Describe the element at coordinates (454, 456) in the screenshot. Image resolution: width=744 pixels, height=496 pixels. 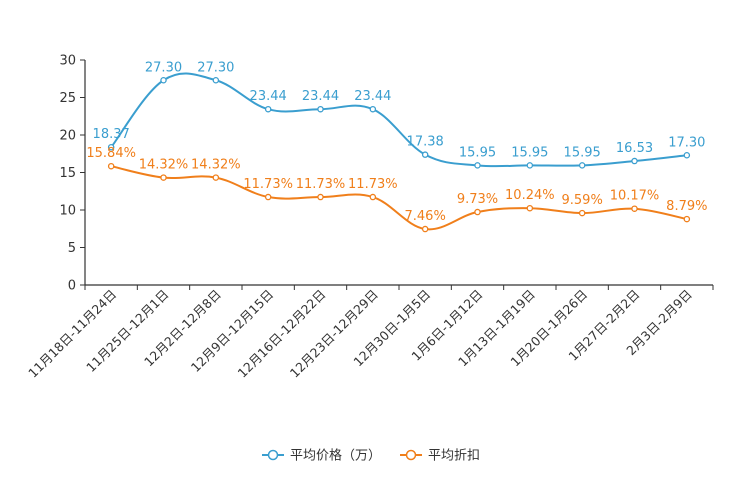
I see `legend-label: 平均折扣` at that location.